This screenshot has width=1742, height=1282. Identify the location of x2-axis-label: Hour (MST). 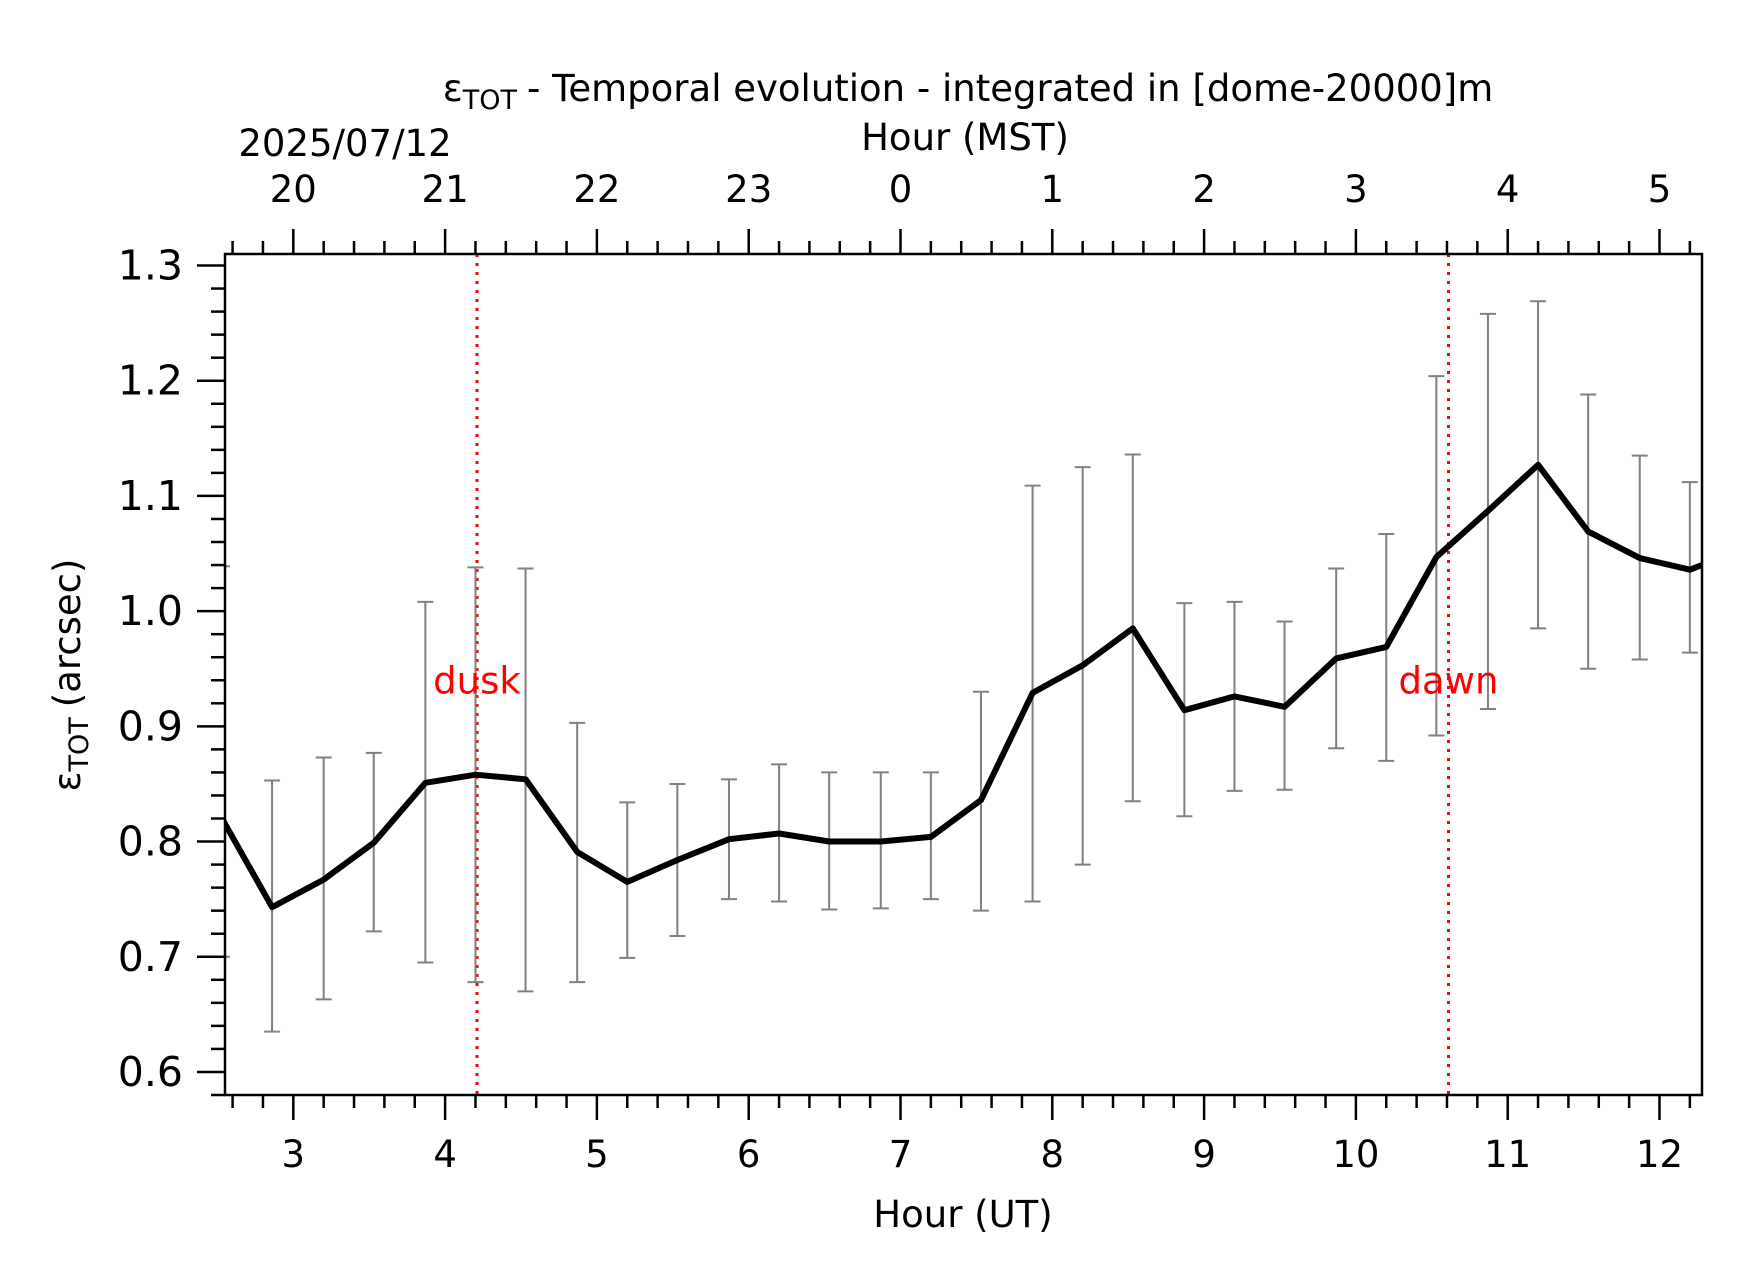
(965, 137).